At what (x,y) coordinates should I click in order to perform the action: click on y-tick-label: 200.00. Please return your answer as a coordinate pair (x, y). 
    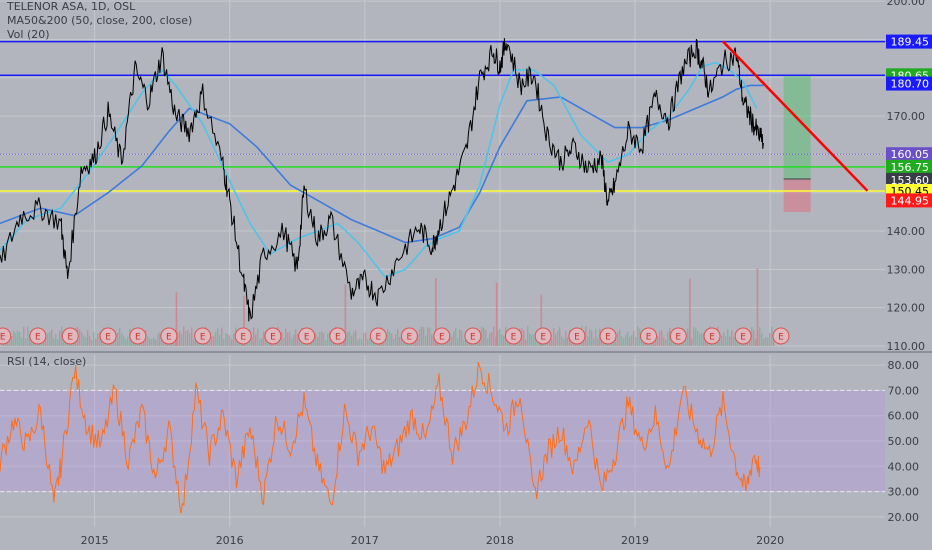
    Looking at the image, I should click on (906, 4).